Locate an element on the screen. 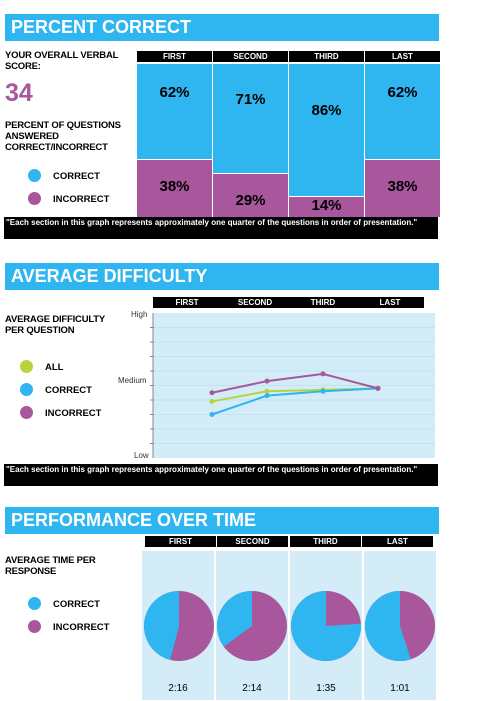 The image size is (502, 701). correct-value-label: 71% is located at coordinates (250, 99).